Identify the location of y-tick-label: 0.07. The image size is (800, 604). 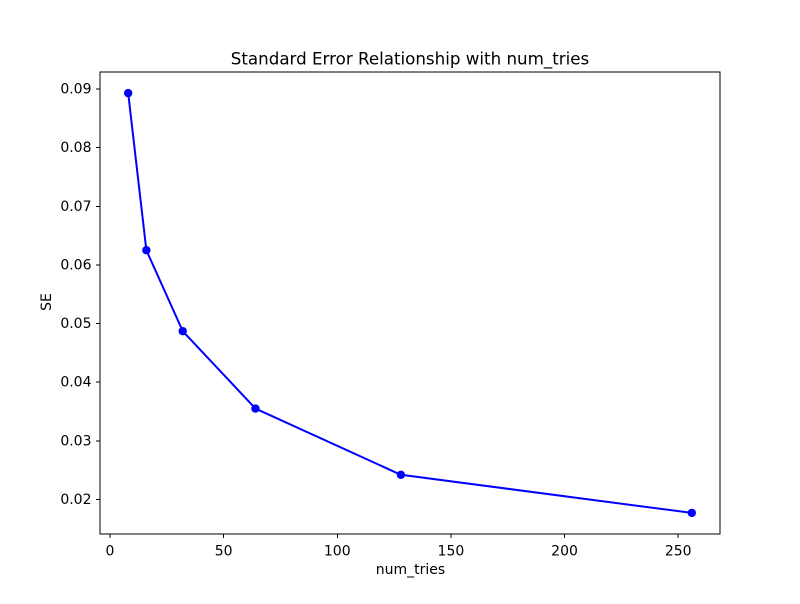
(75, 207).